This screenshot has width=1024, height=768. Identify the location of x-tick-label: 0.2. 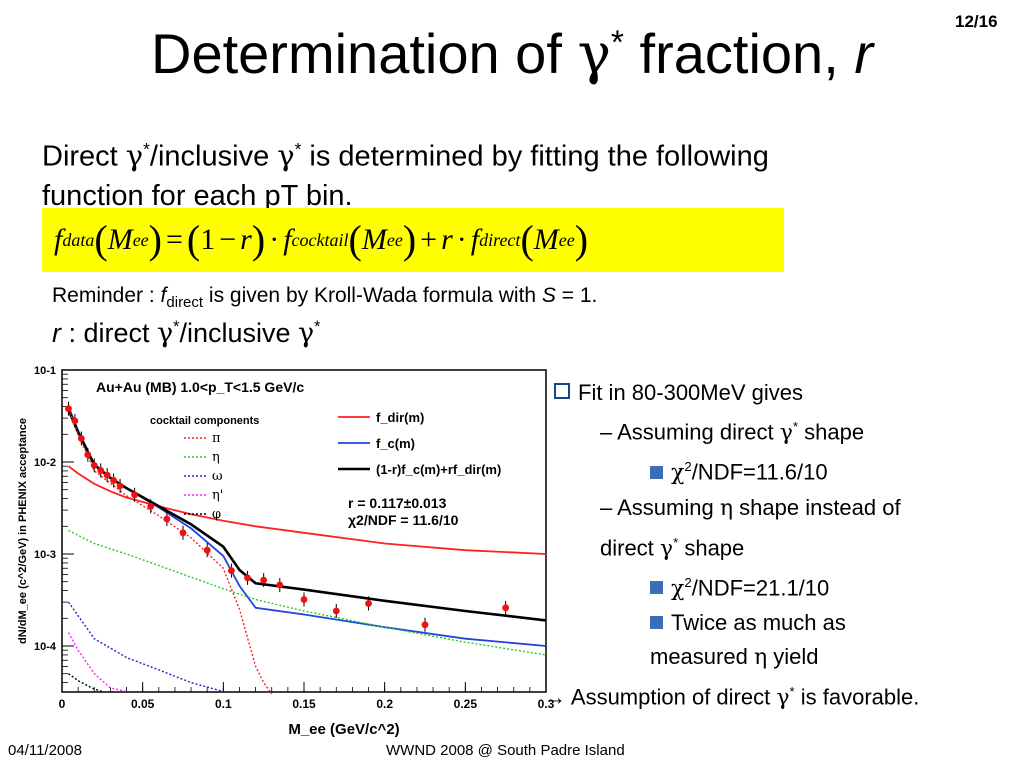
(384, 704).